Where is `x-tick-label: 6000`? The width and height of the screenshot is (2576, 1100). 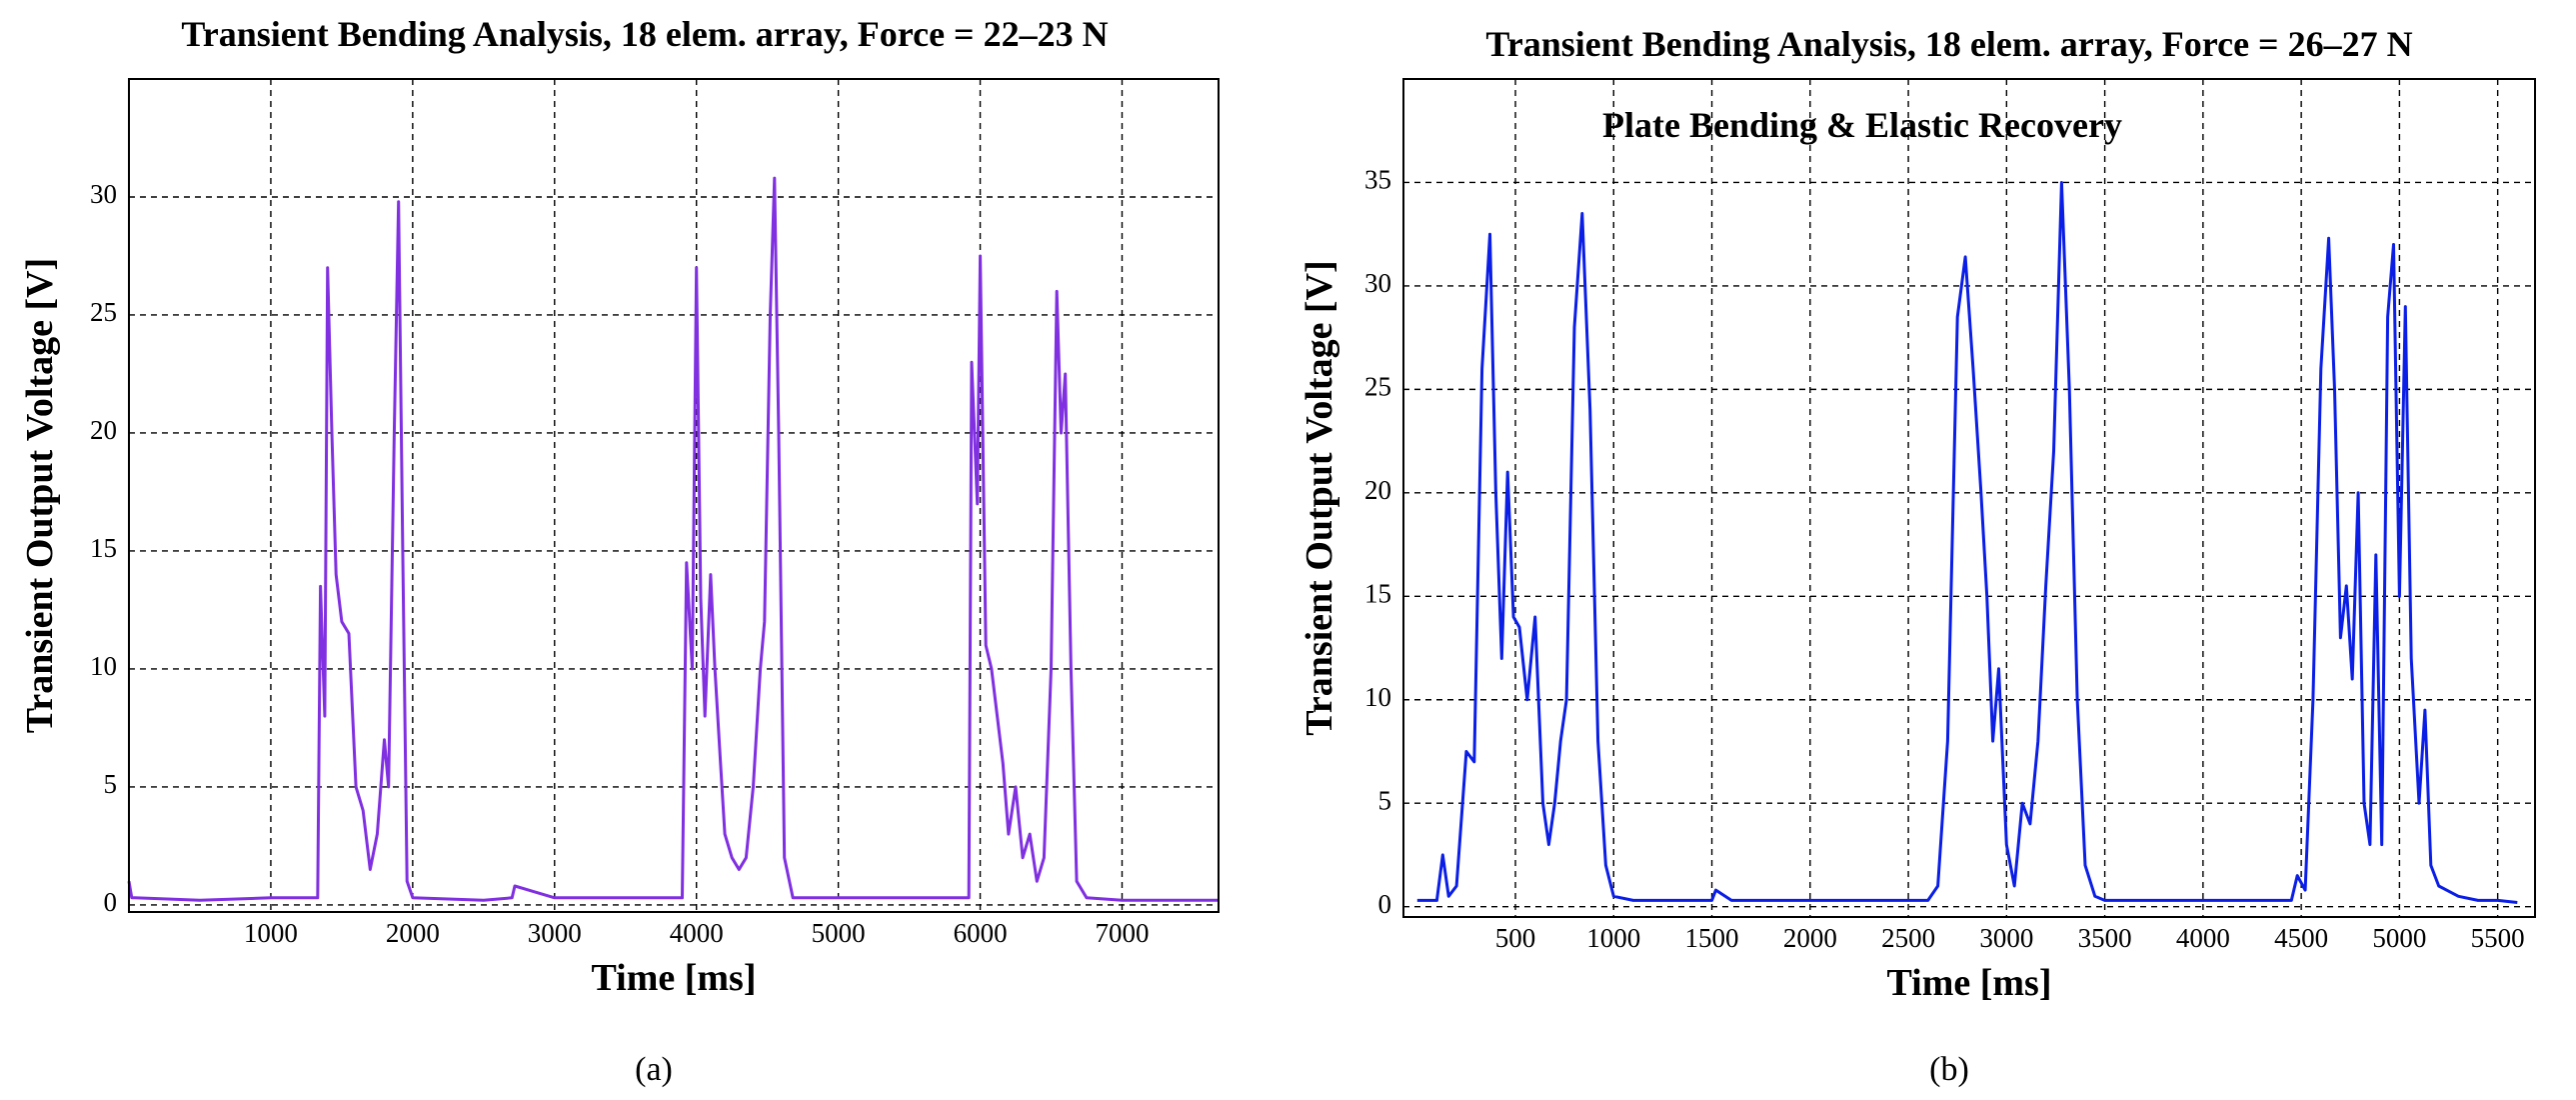
x-tick-label: 6000 is located at coordinates (981, 933).